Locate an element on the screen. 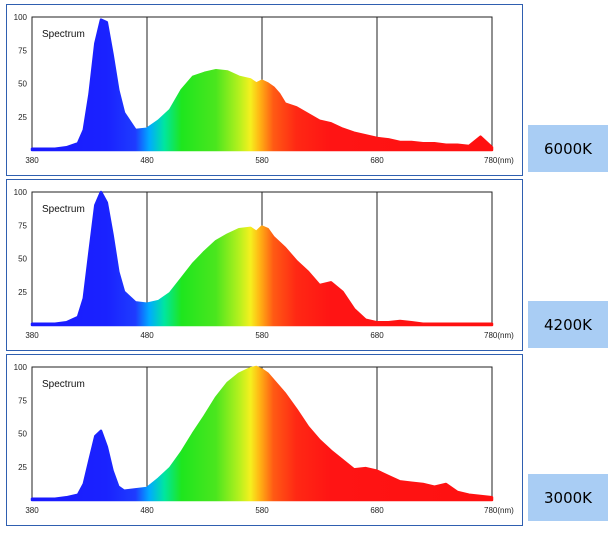 This screenshot has width=610, height=533. cct-badge-3000k: 3000K is located at coordinates (568, 497).